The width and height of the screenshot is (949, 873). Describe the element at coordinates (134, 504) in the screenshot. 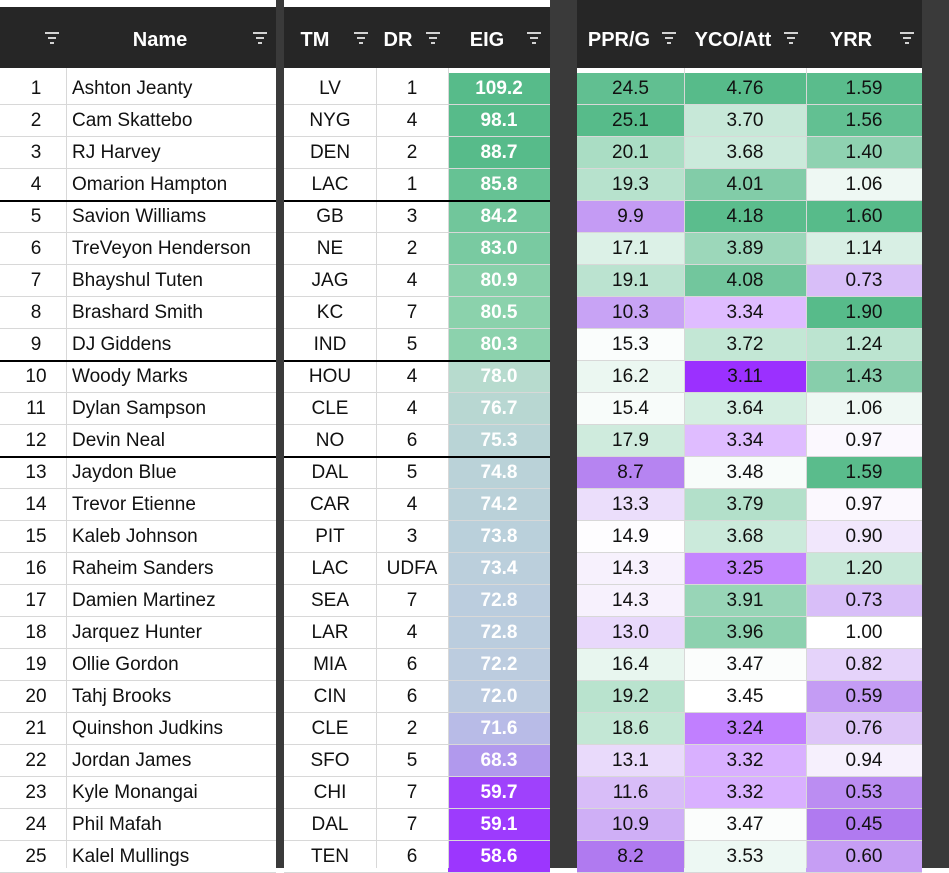

I see `player-name-cell: Trevor Etienne` at that location.